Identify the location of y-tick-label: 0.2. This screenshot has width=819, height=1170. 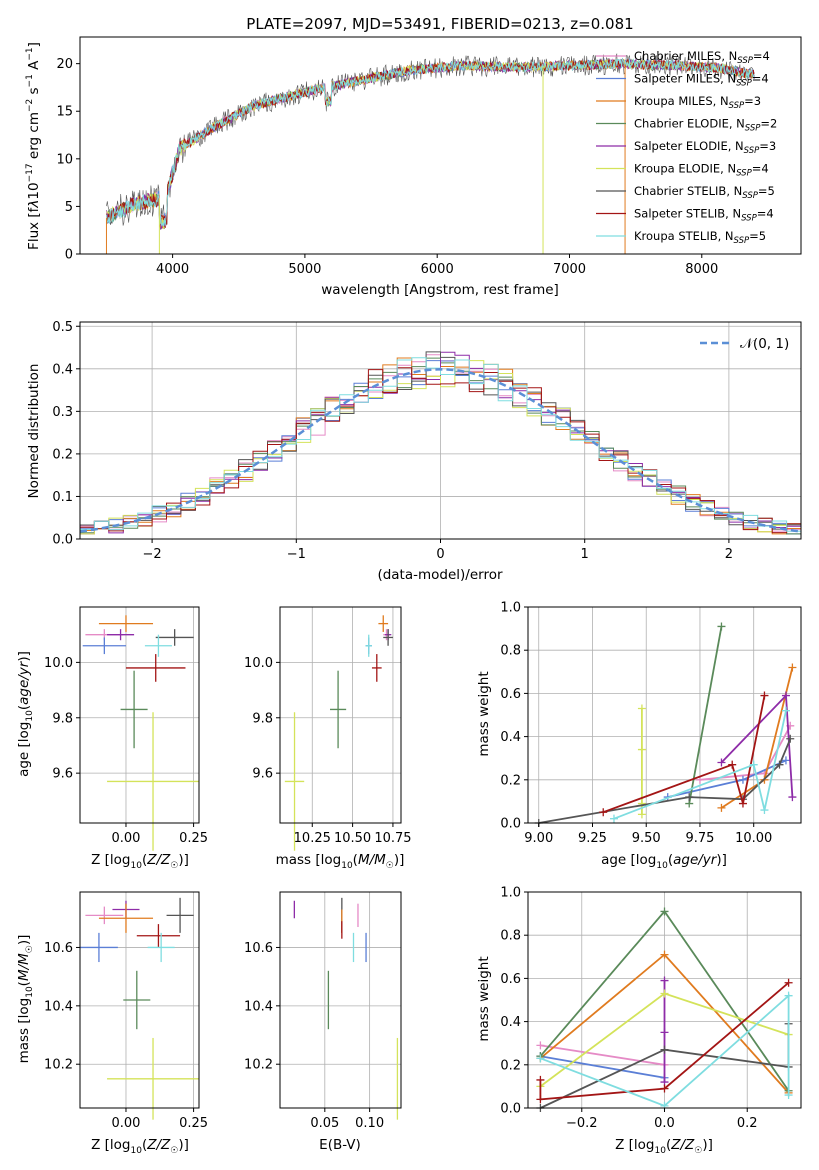
(62, 454).